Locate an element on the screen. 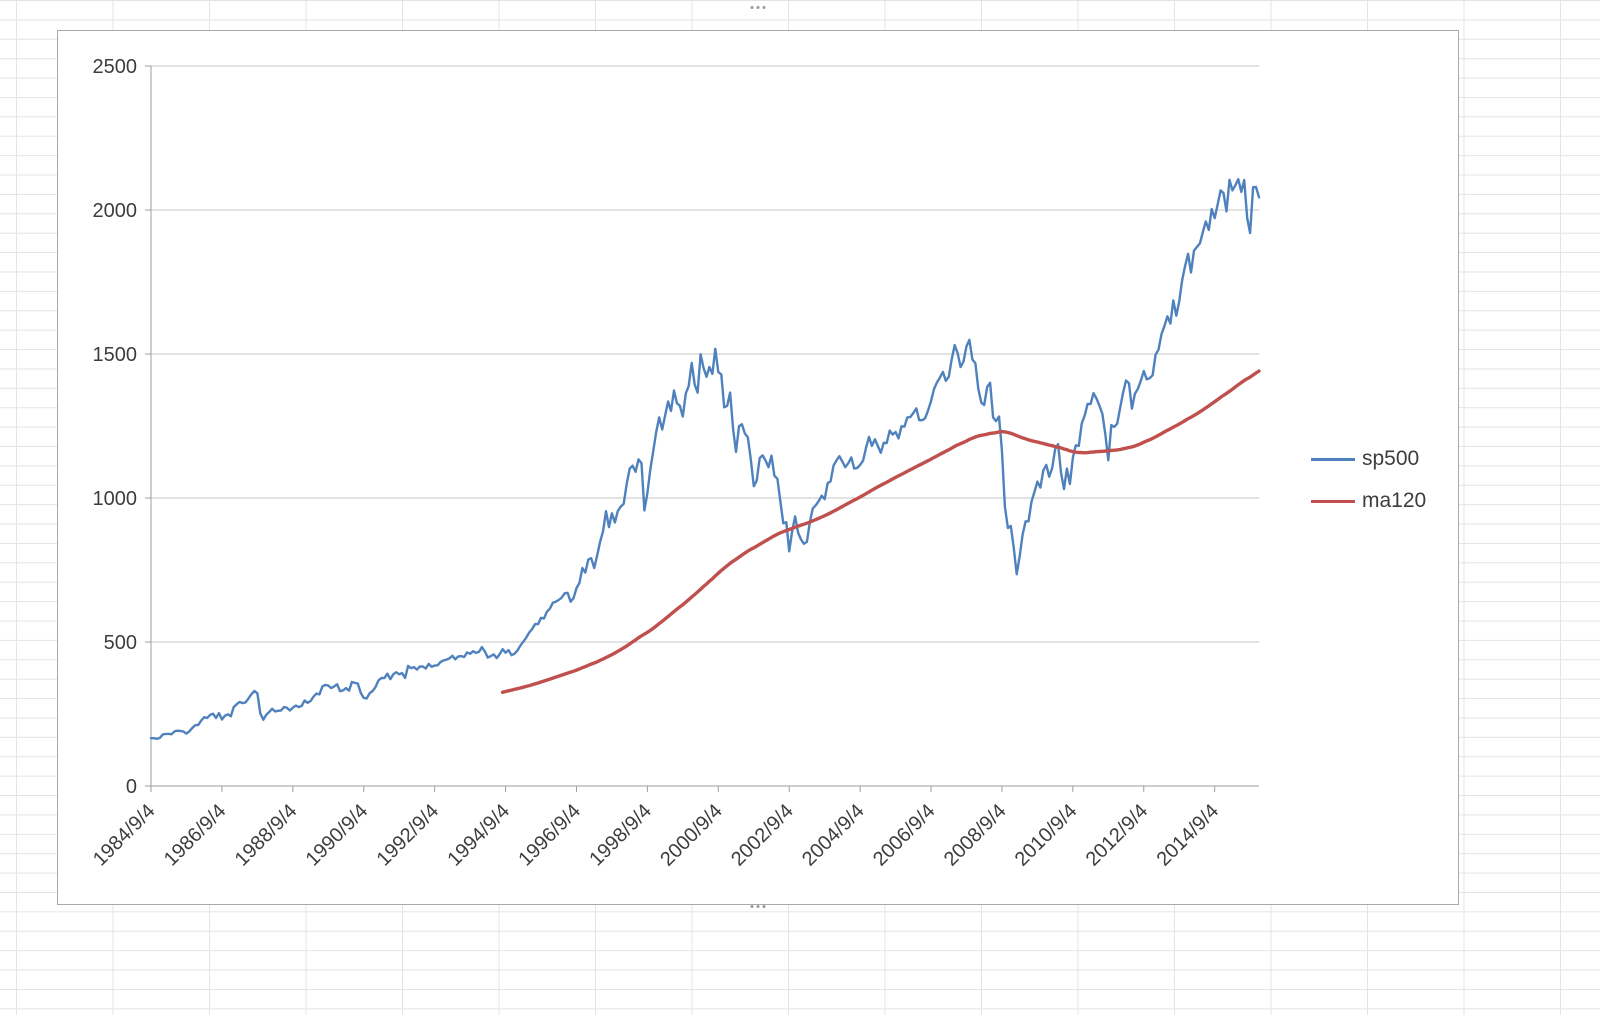  x-axis-tick-label: 1984/9/4 is located at coordinates (124, 835).